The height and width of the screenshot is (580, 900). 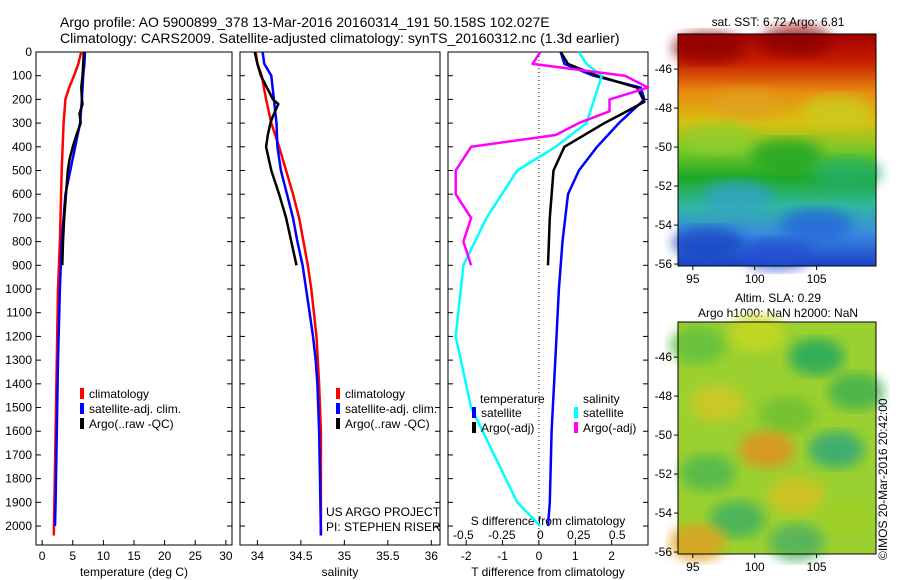 I want to click on map-frame, so click(x=777, y=150).